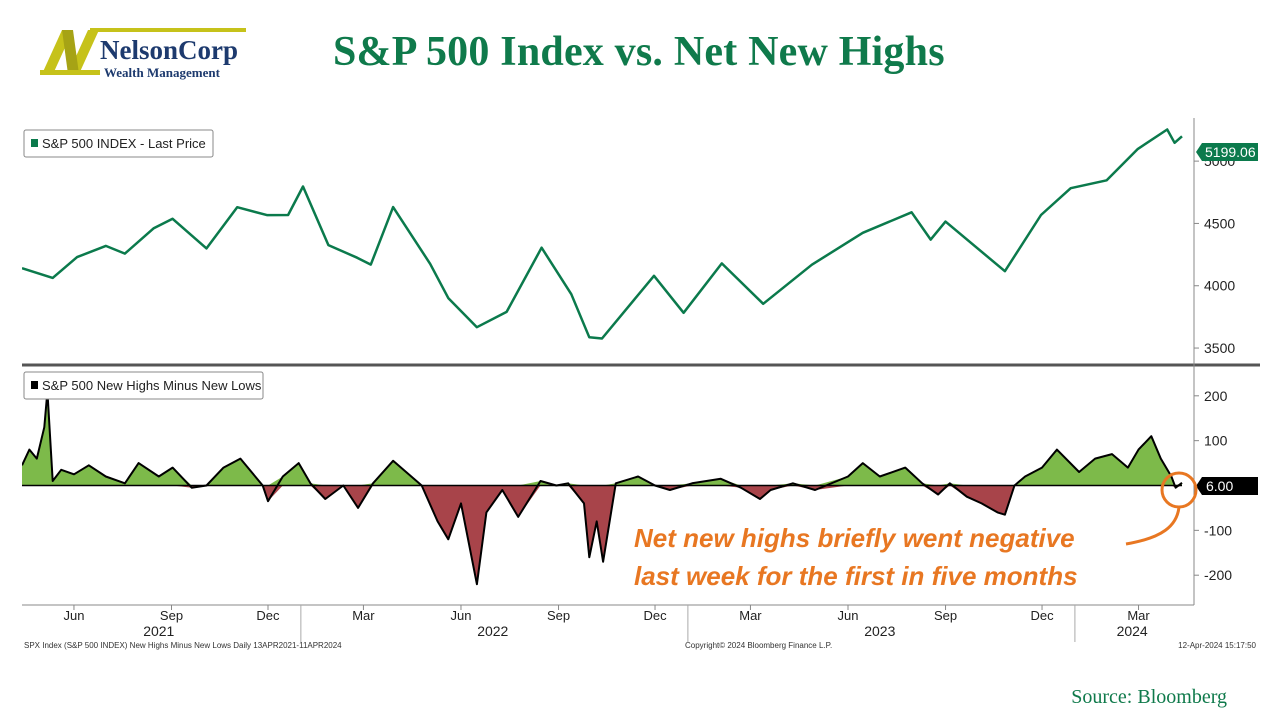  What do you see at coordinates (639, 52) in the screenshot?
I see `page-title: S&P 500 Index vs. Net New Highs` at bounding box center [639, 52].